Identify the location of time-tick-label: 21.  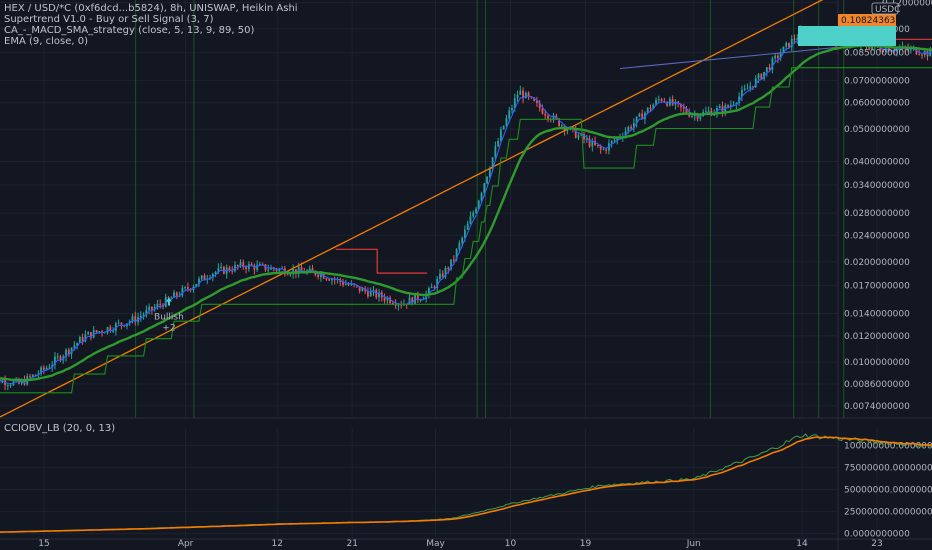
(351, 544).